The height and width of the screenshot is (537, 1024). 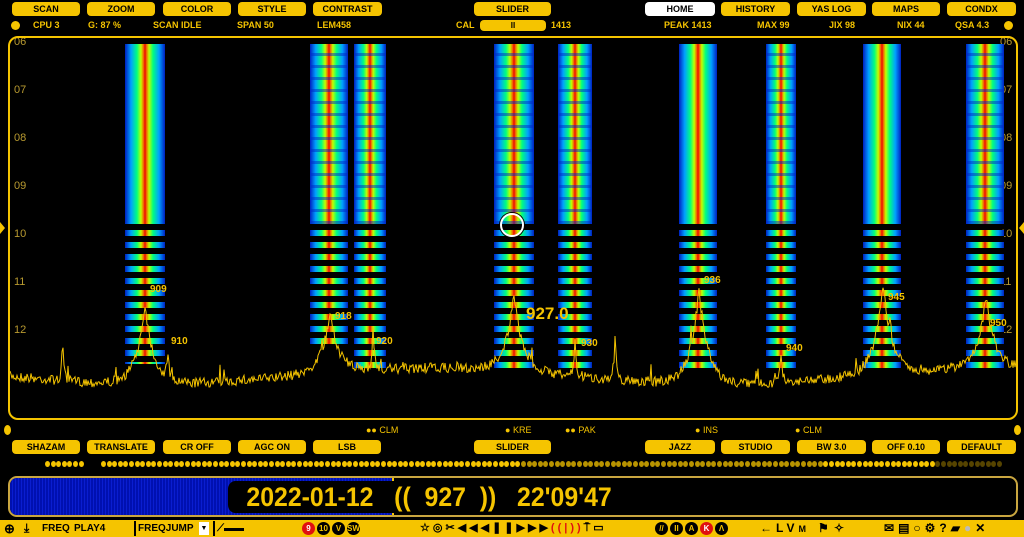 I want to click on chevron-down-icon: ▼, so click(x=204, y=528).